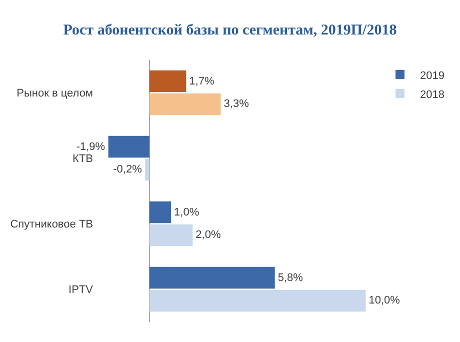  I want to click on data-label: 2,0%, so click(208, 235).